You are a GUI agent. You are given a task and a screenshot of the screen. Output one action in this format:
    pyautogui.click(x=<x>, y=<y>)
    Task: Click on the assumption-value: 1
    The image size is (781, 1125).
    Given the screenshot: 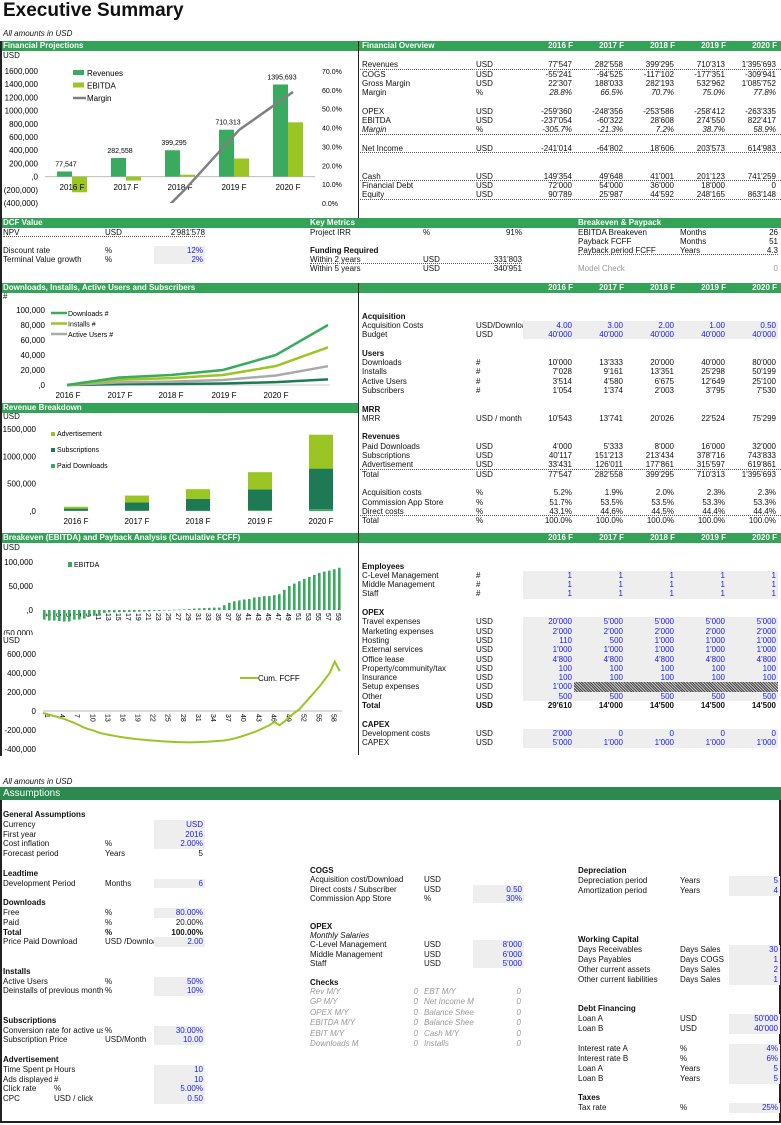 What is the action you would take?
    pyautogui.click(x=754, y=960)
    